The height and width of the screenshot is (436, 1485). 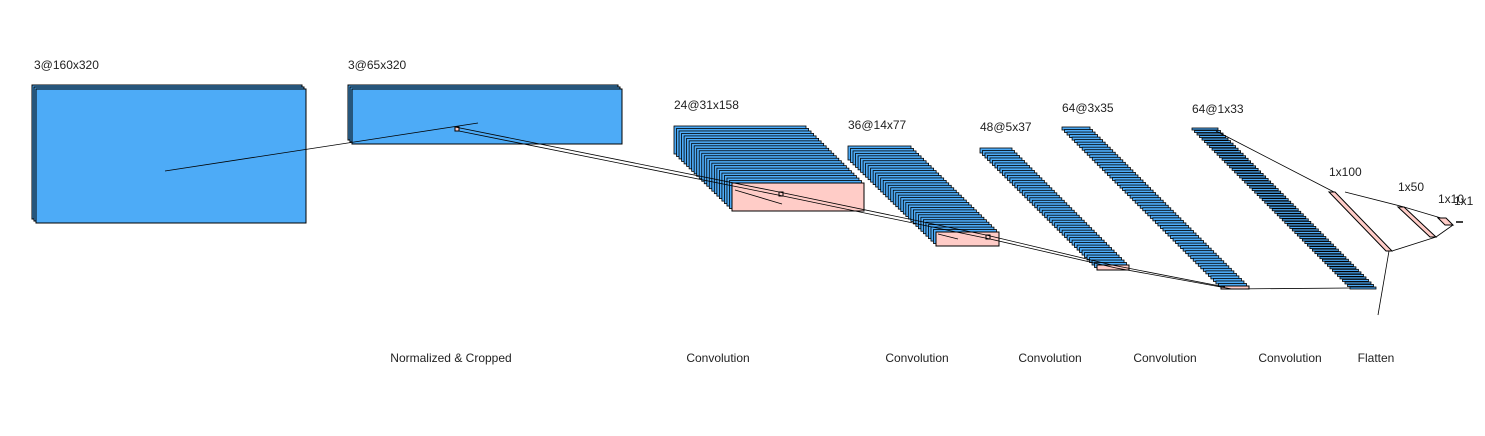 What do you see at coordinates (1376, 358) in the screenshot?
I see `operation-label: Flatten` at bounding box center [1376, 358].